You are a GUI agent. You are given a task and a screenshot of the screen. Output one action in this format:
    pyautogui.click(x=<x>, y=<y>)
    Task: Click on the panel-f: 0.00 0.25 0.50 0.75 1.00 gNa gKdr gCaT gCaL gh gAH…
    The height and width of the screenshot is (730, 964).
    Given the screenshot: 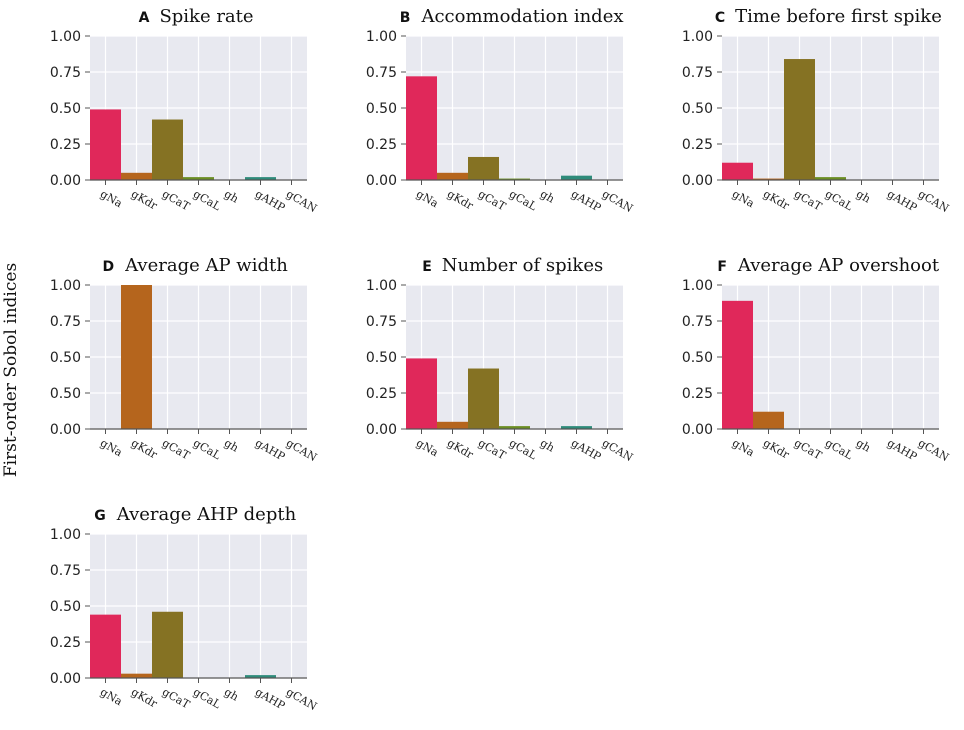 What is the action you would take?
    pyautogui.click(x=817, y=359)
    